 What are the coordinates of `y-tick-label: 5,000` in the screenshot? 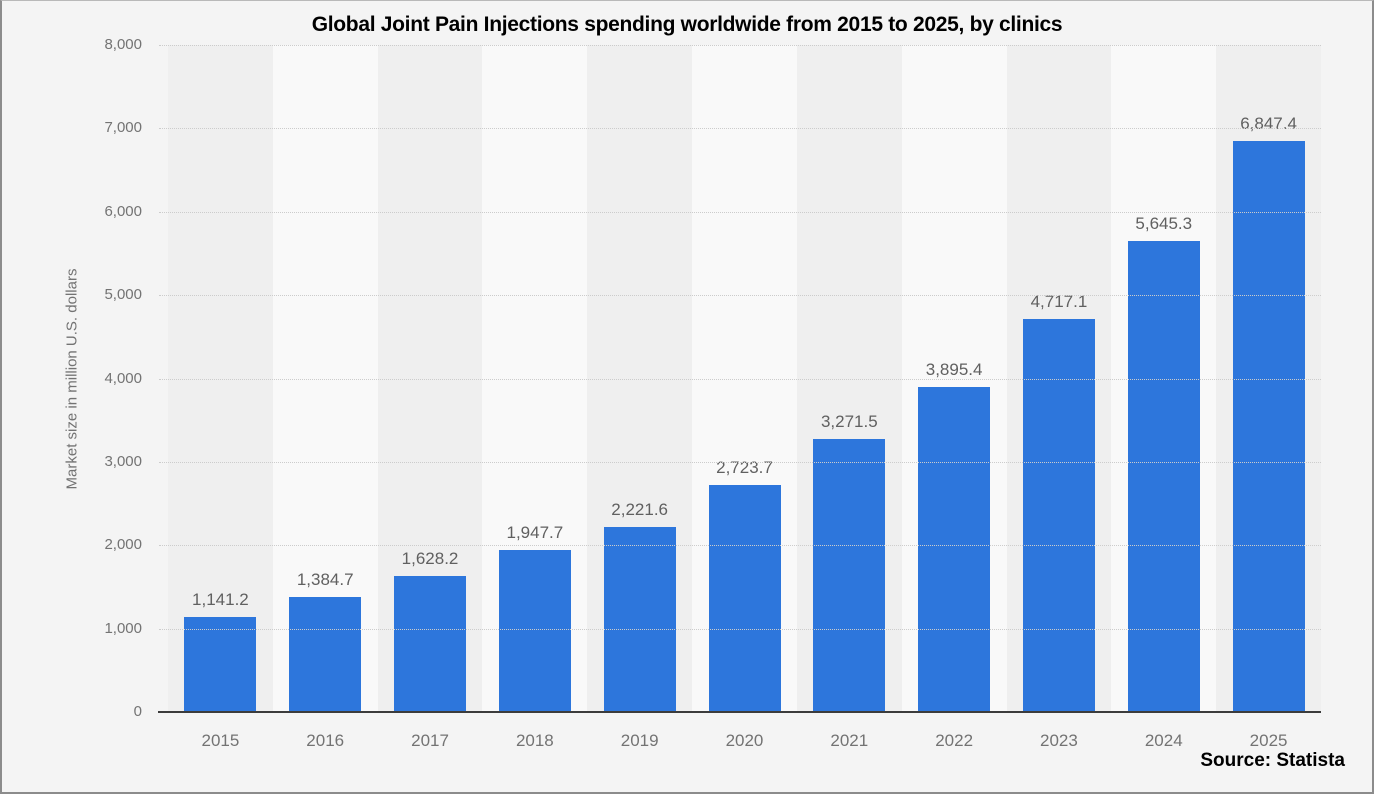 It's located at (123, 295).